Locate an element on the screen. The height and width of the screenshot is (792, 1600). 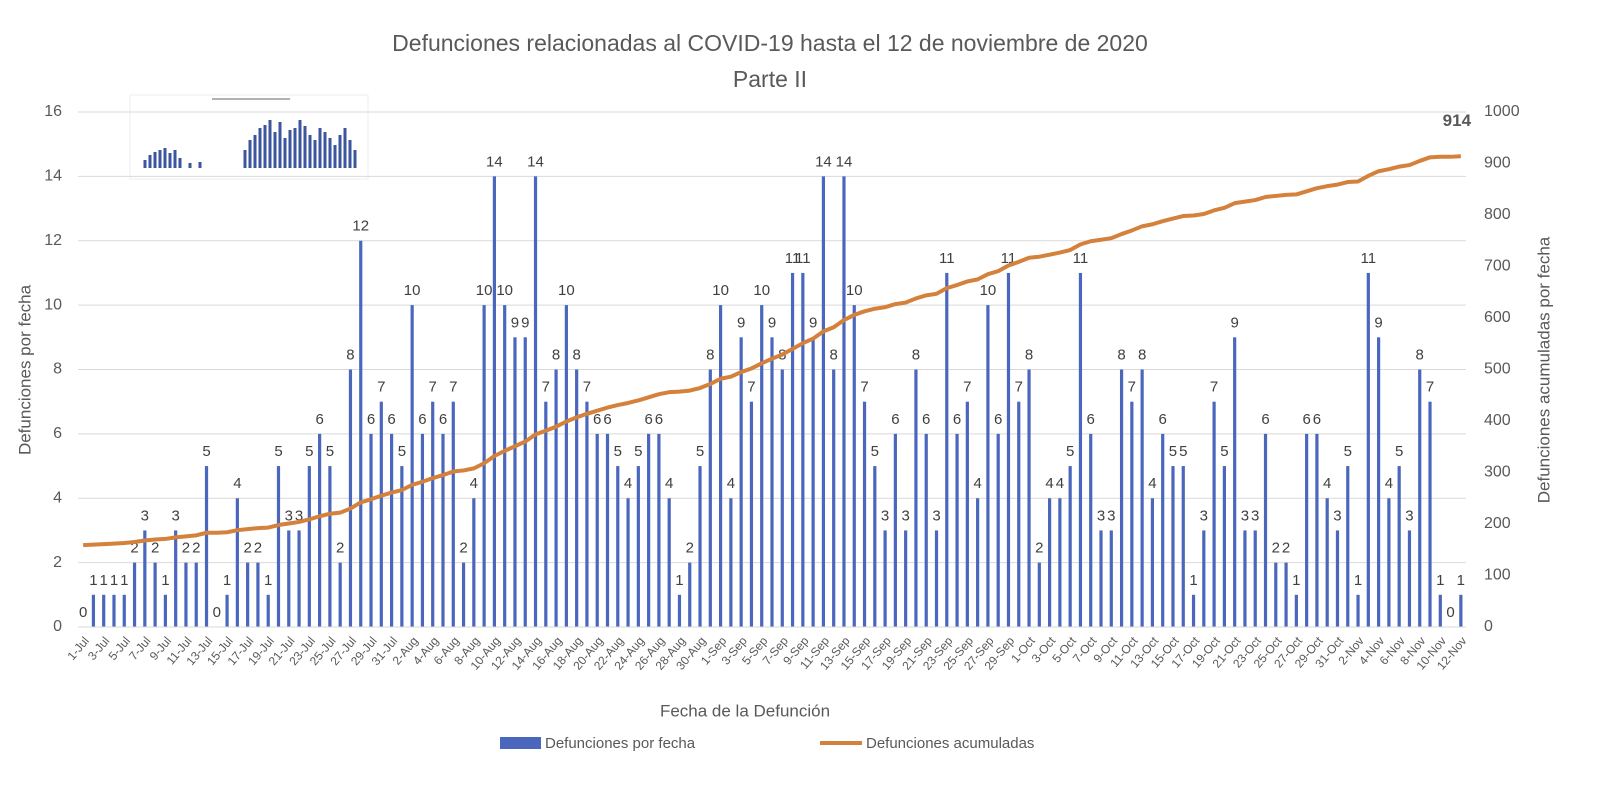
y-tick-label: 10 is located at coordinates (53, 304).